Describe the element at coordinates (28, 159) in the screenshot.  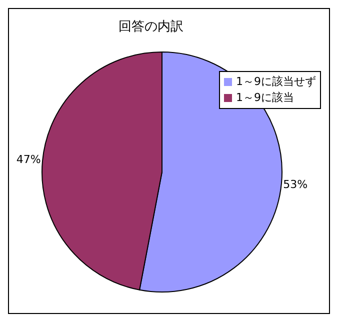
I see `data-label: 47%` at that location.